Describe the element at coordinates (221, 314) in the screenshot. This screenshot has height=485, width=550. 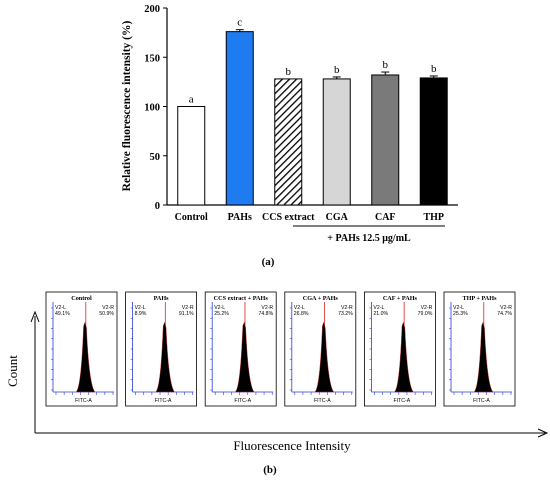
I see `left-gate-percent: 25.2%` at that location.